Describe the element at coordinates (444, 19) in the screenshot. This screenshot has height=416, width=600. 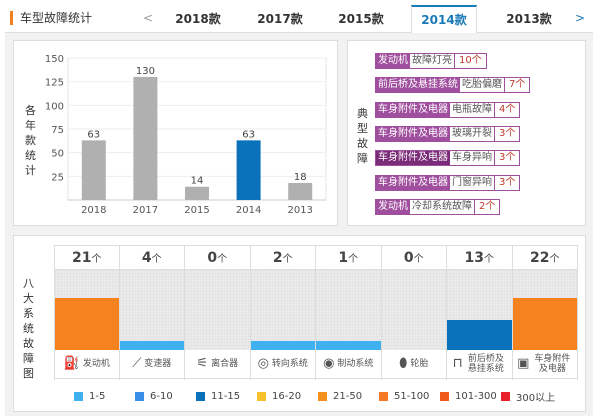
I see `tab-2014: 2014款` at that location.